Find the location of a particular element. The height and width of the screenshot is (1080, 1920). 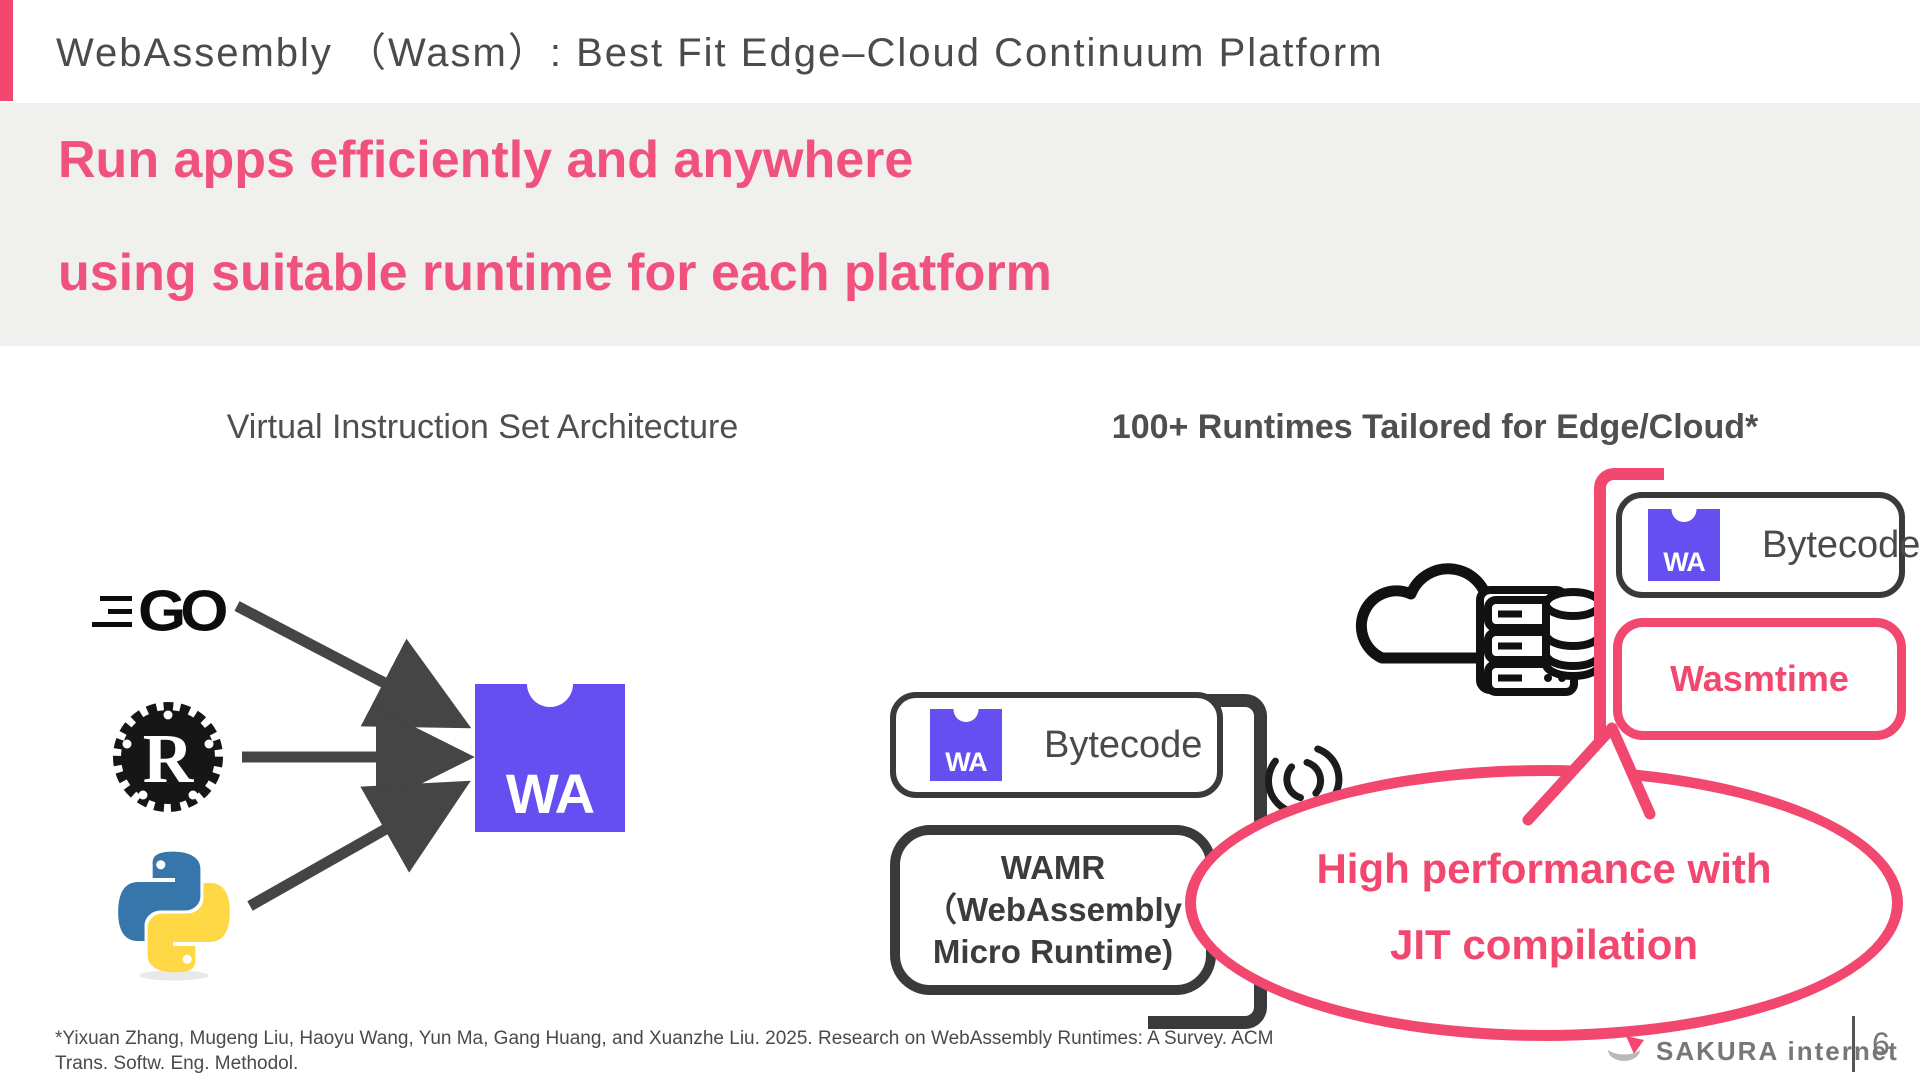

rust-logo-text: R is located at coordinates (169, 759).